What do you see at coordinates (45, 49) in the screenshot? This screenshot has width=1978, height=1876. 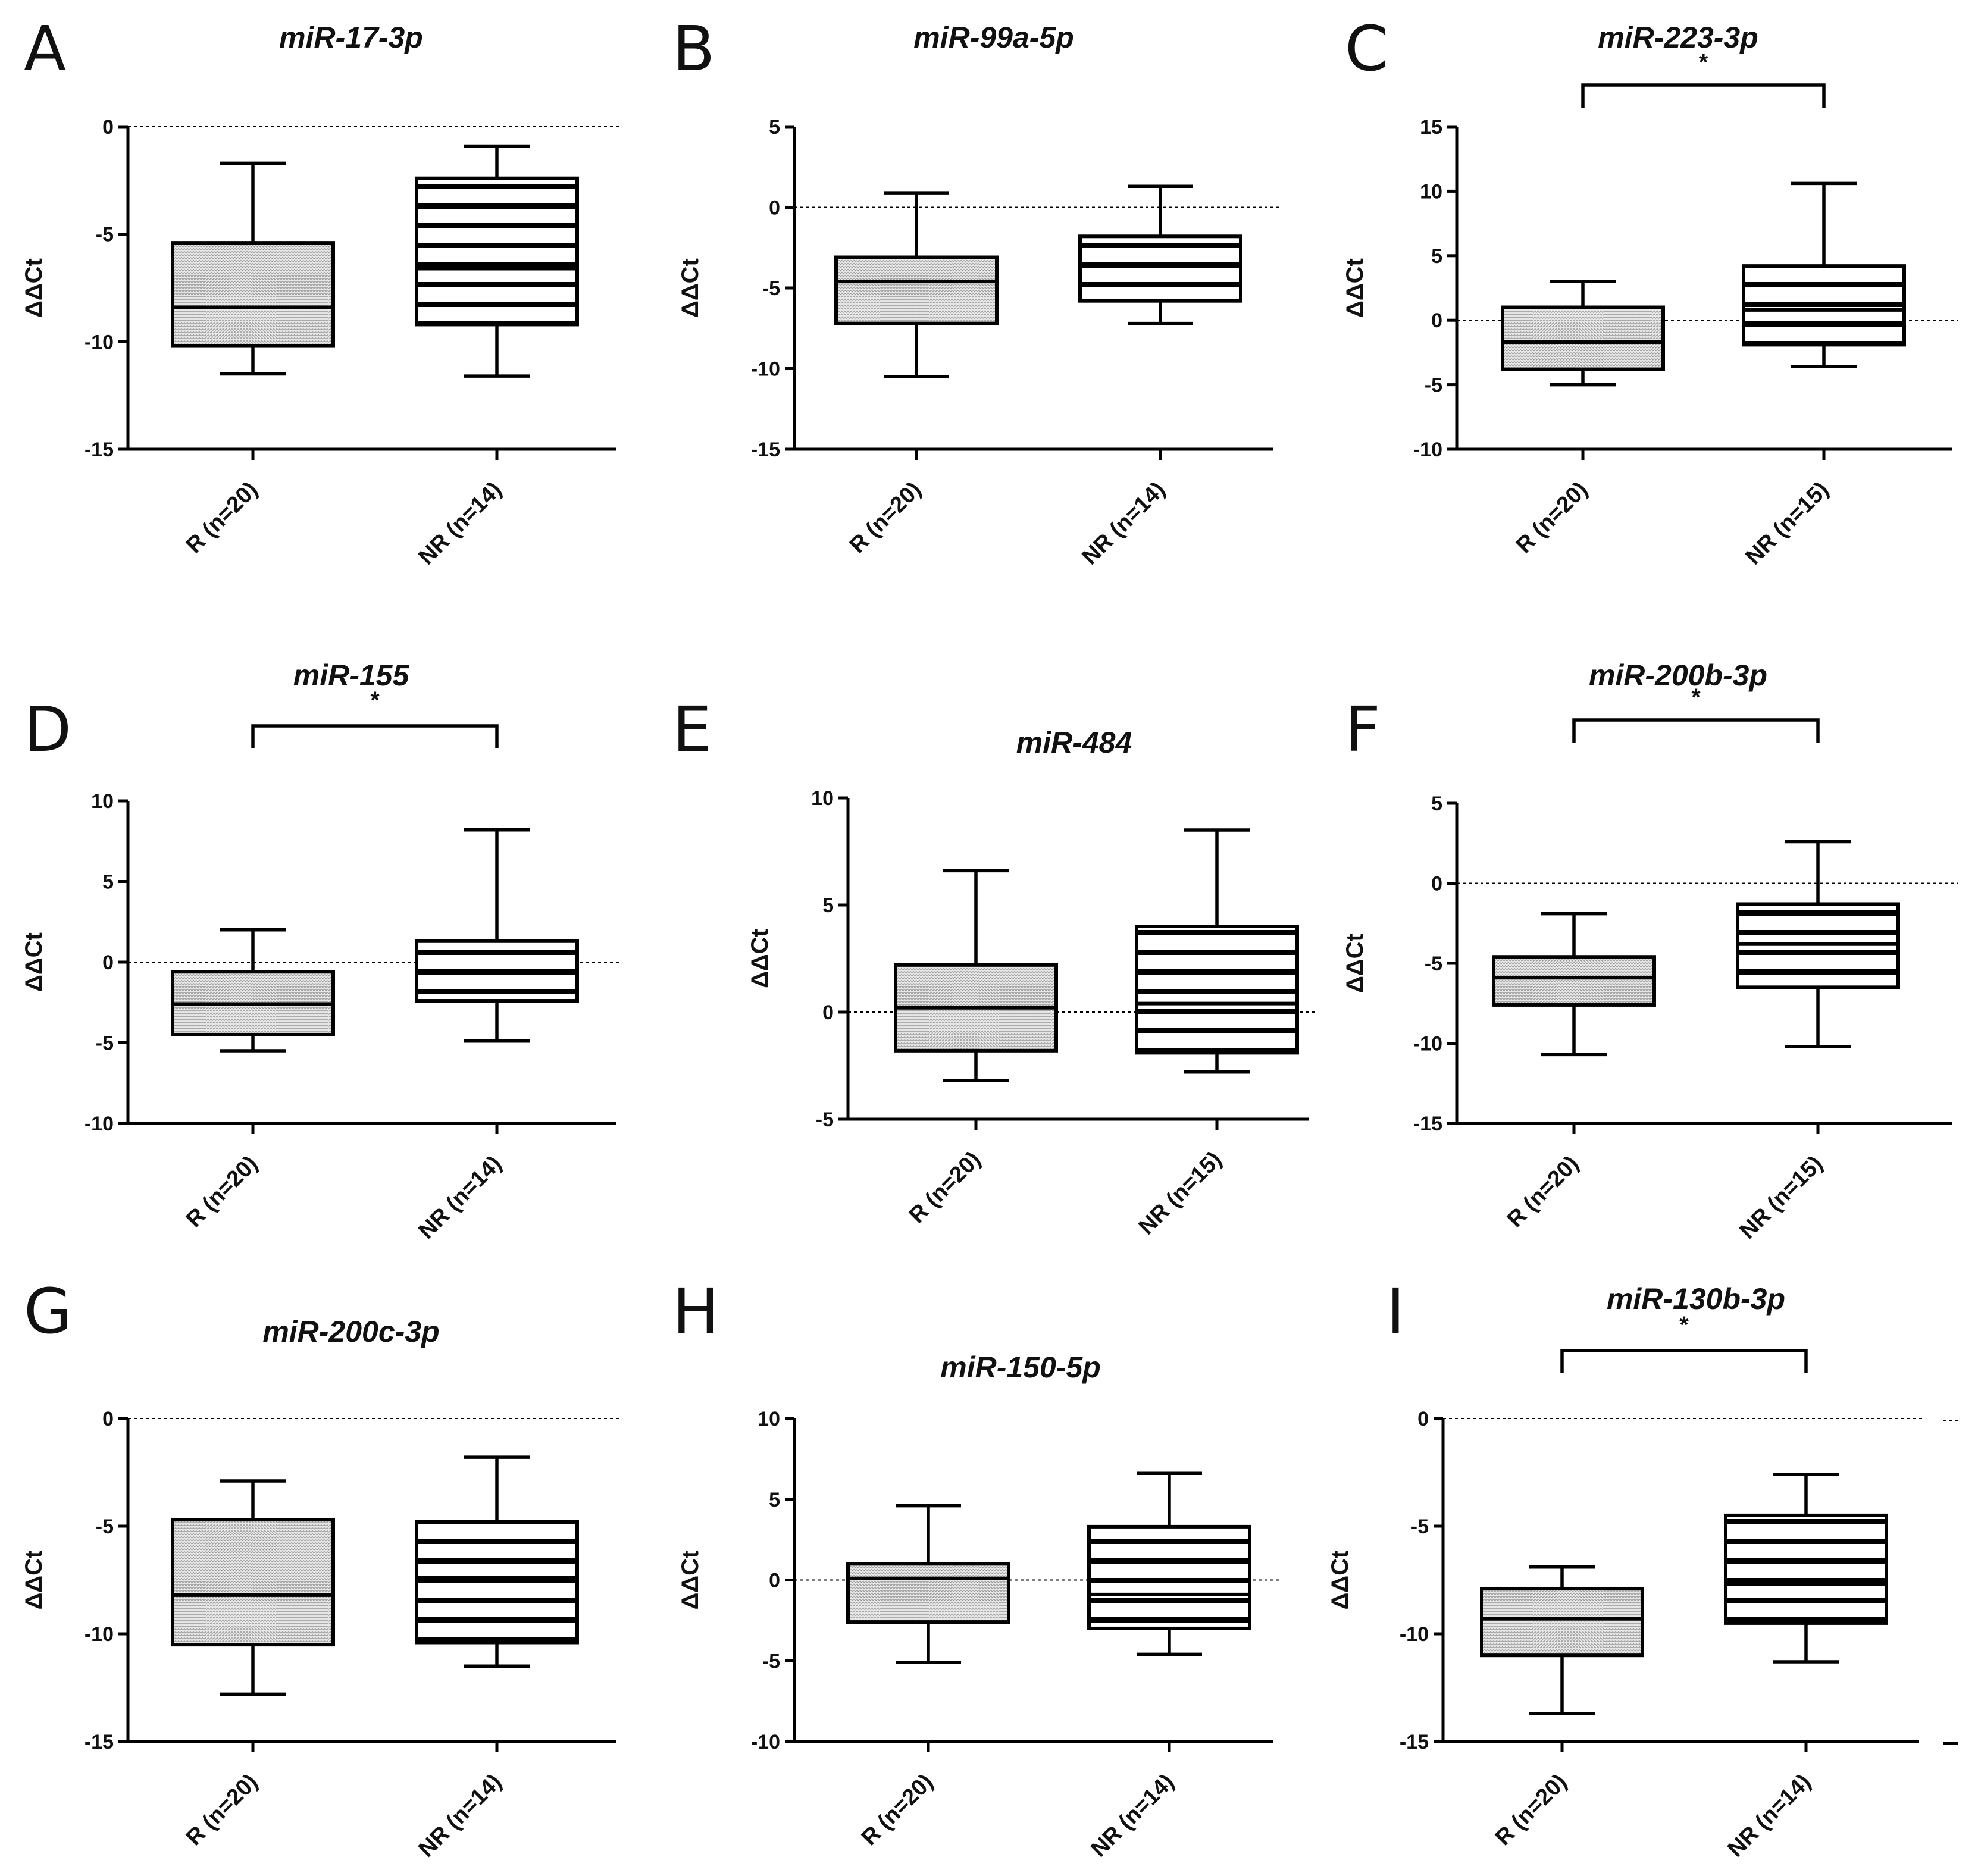 I see `panel-letter: A` at bounding box center [45, 49].